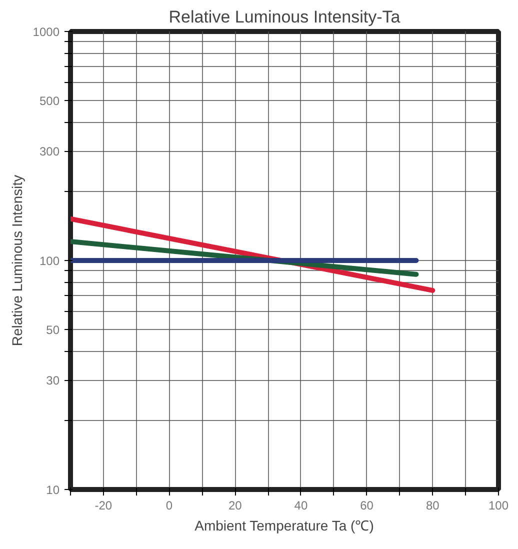 This screenshot has width=518, height=549. Describe the element at coordinates (53, 329) in the screenshot. I see `y-tick-label: 50` at that location.